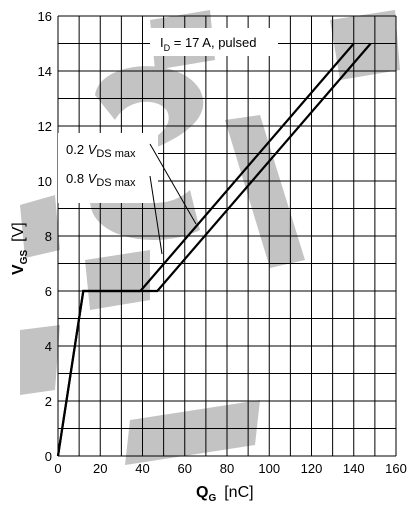  What do you see at coordinates (396, 468) in the screenshot?
I see `x-tick-label-8: 160` at bounding box center [396, 468].